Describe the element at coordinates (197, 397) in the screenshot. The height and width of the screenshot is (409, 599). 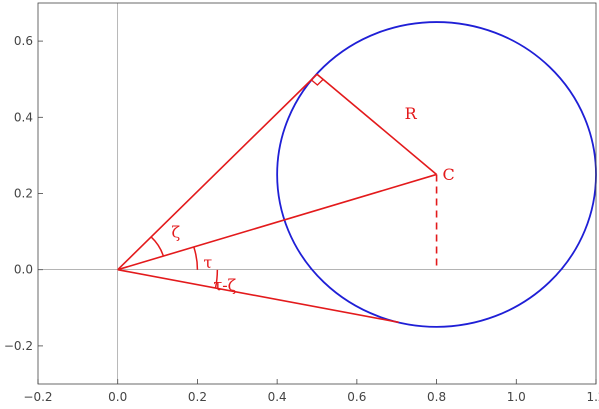
I see `x-tick-label: 0.2` at that location.